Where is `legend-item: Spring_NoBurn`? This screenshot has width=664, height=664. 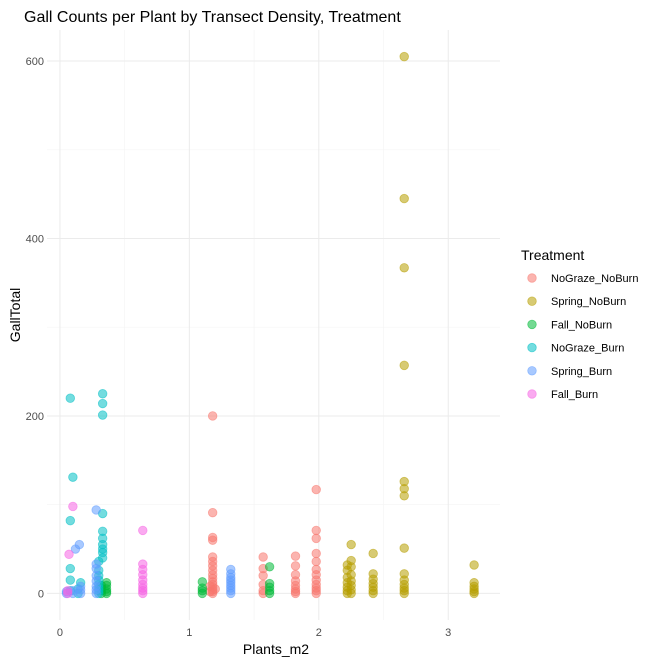
legend-item: Spring_NoBurn is located at coordinates (576, 302).